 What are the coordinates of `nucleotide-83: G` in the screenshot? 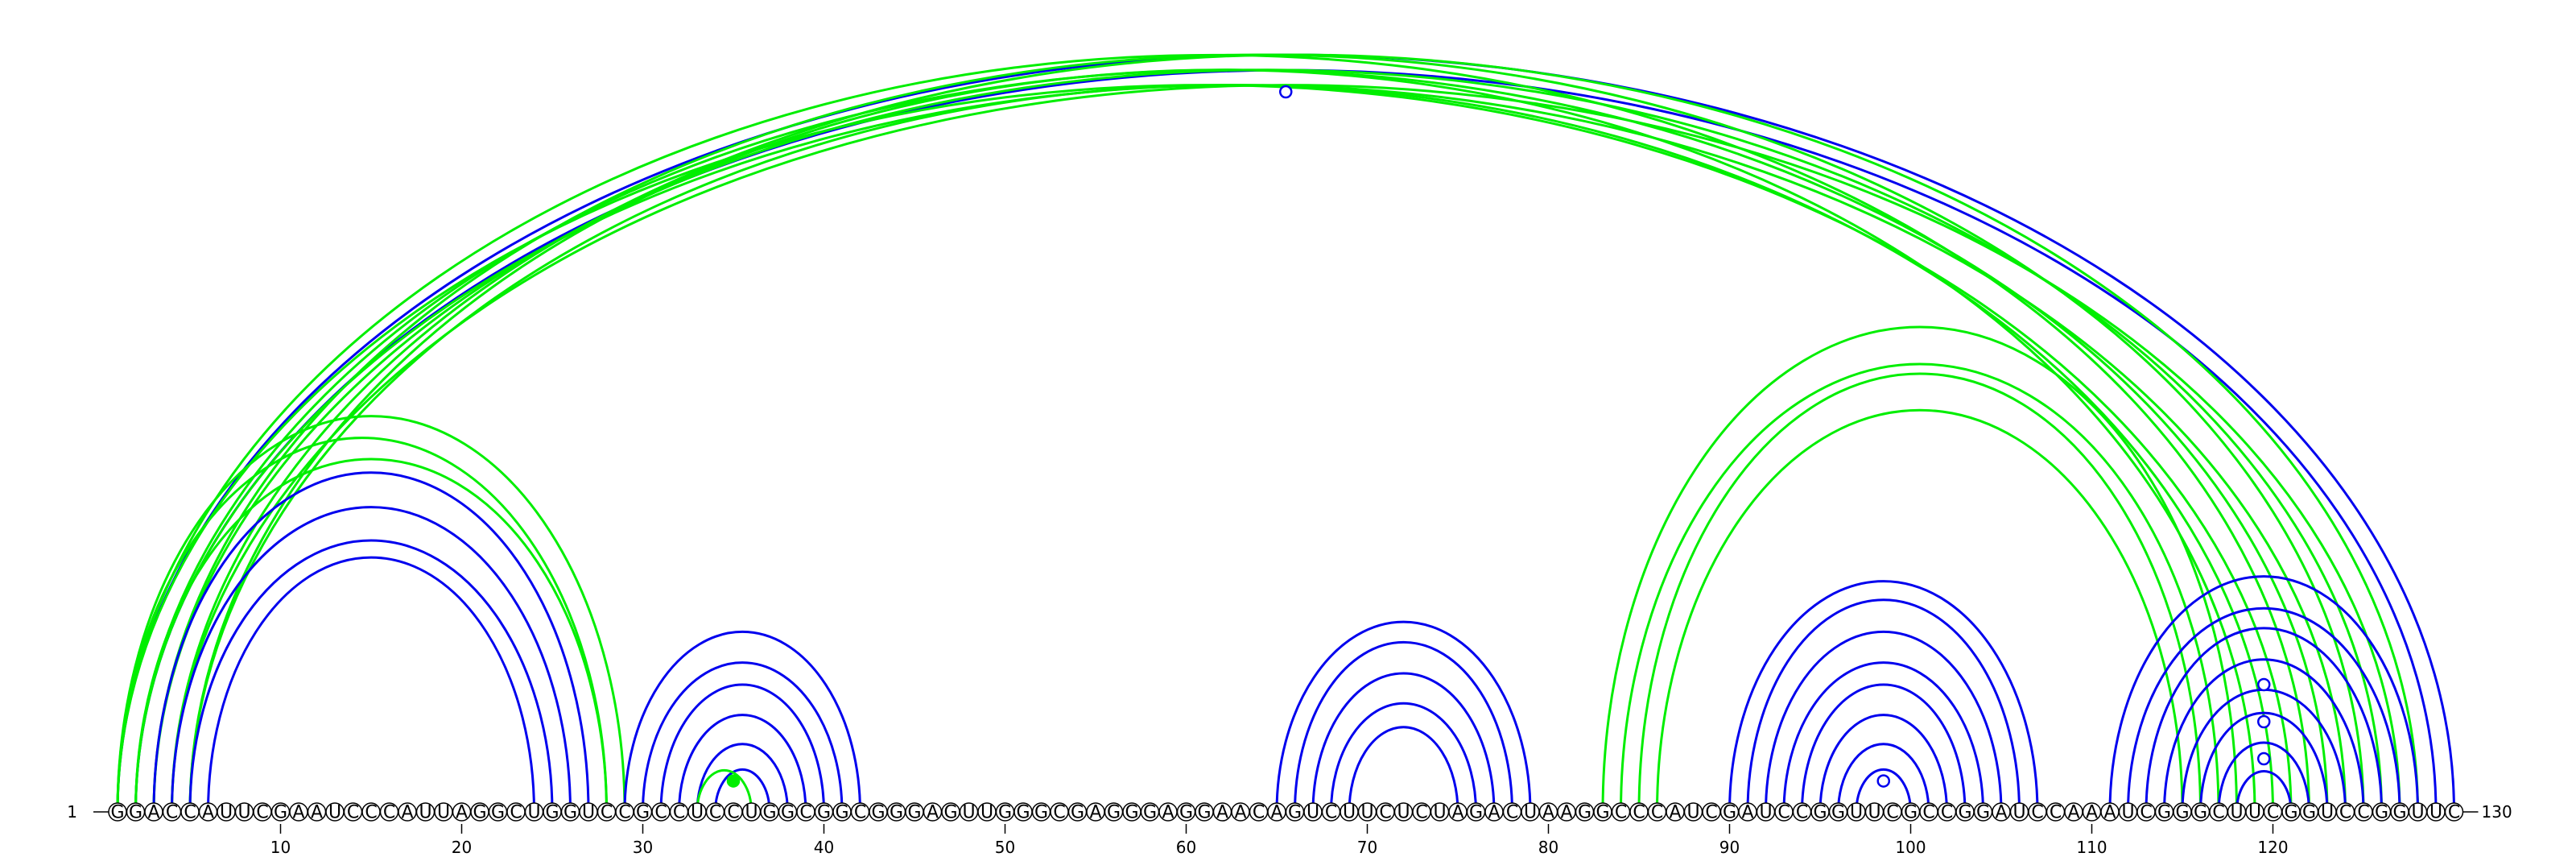 It's located at (1602, 812).